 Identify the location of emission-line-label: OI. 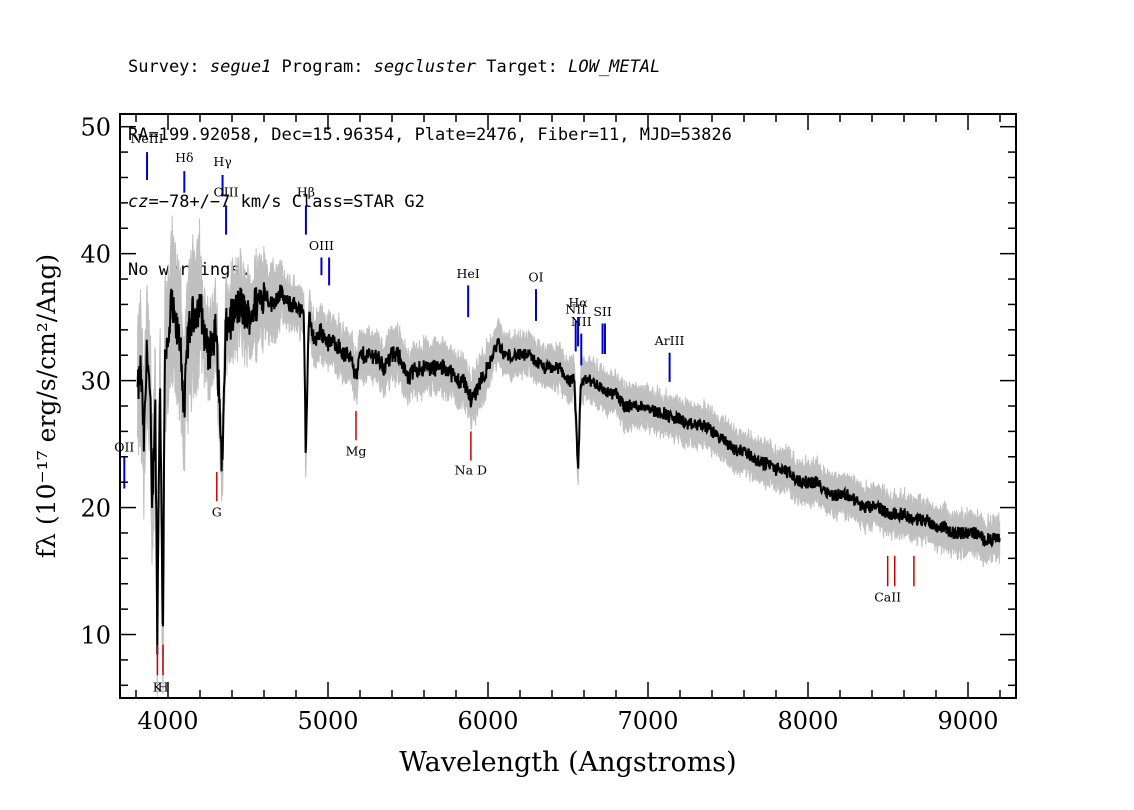
(535, 277).